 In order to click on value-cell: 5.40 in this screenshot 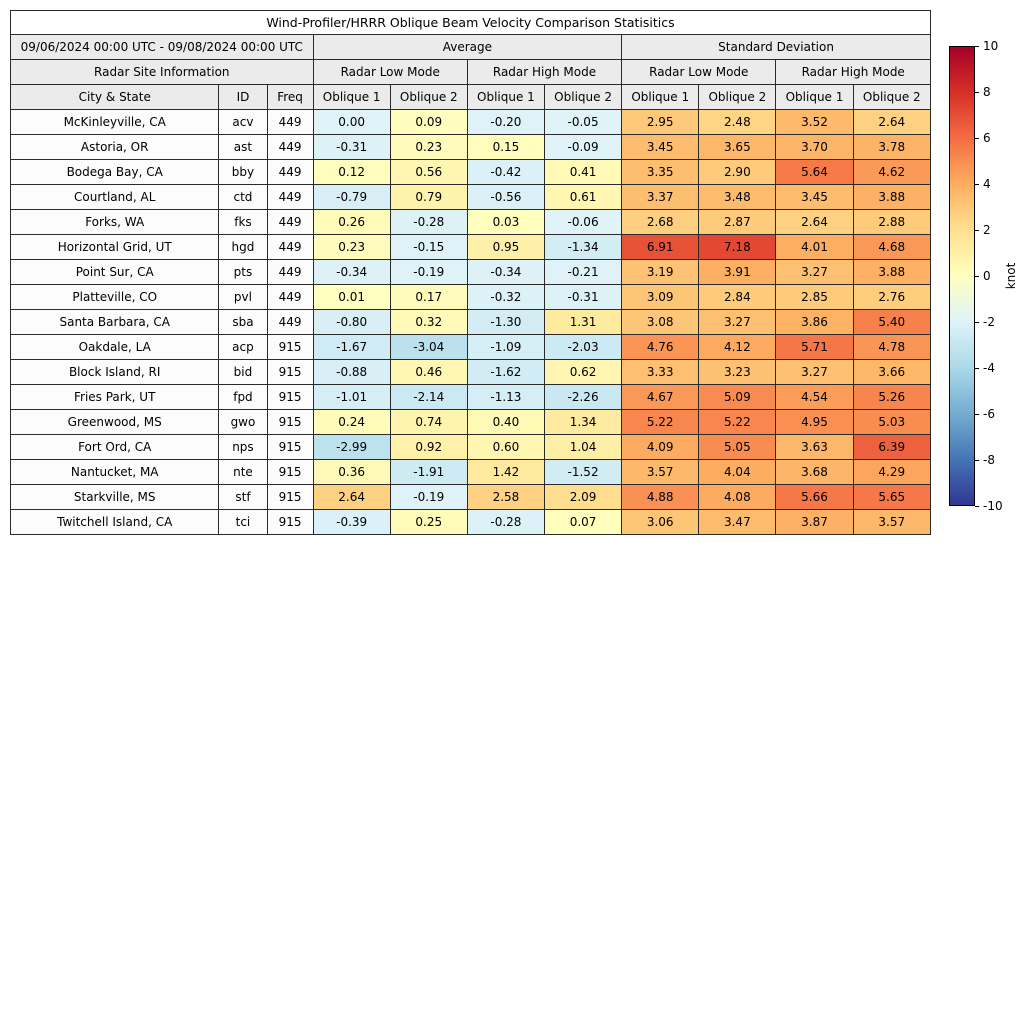, I will do `click(892, 322)`.